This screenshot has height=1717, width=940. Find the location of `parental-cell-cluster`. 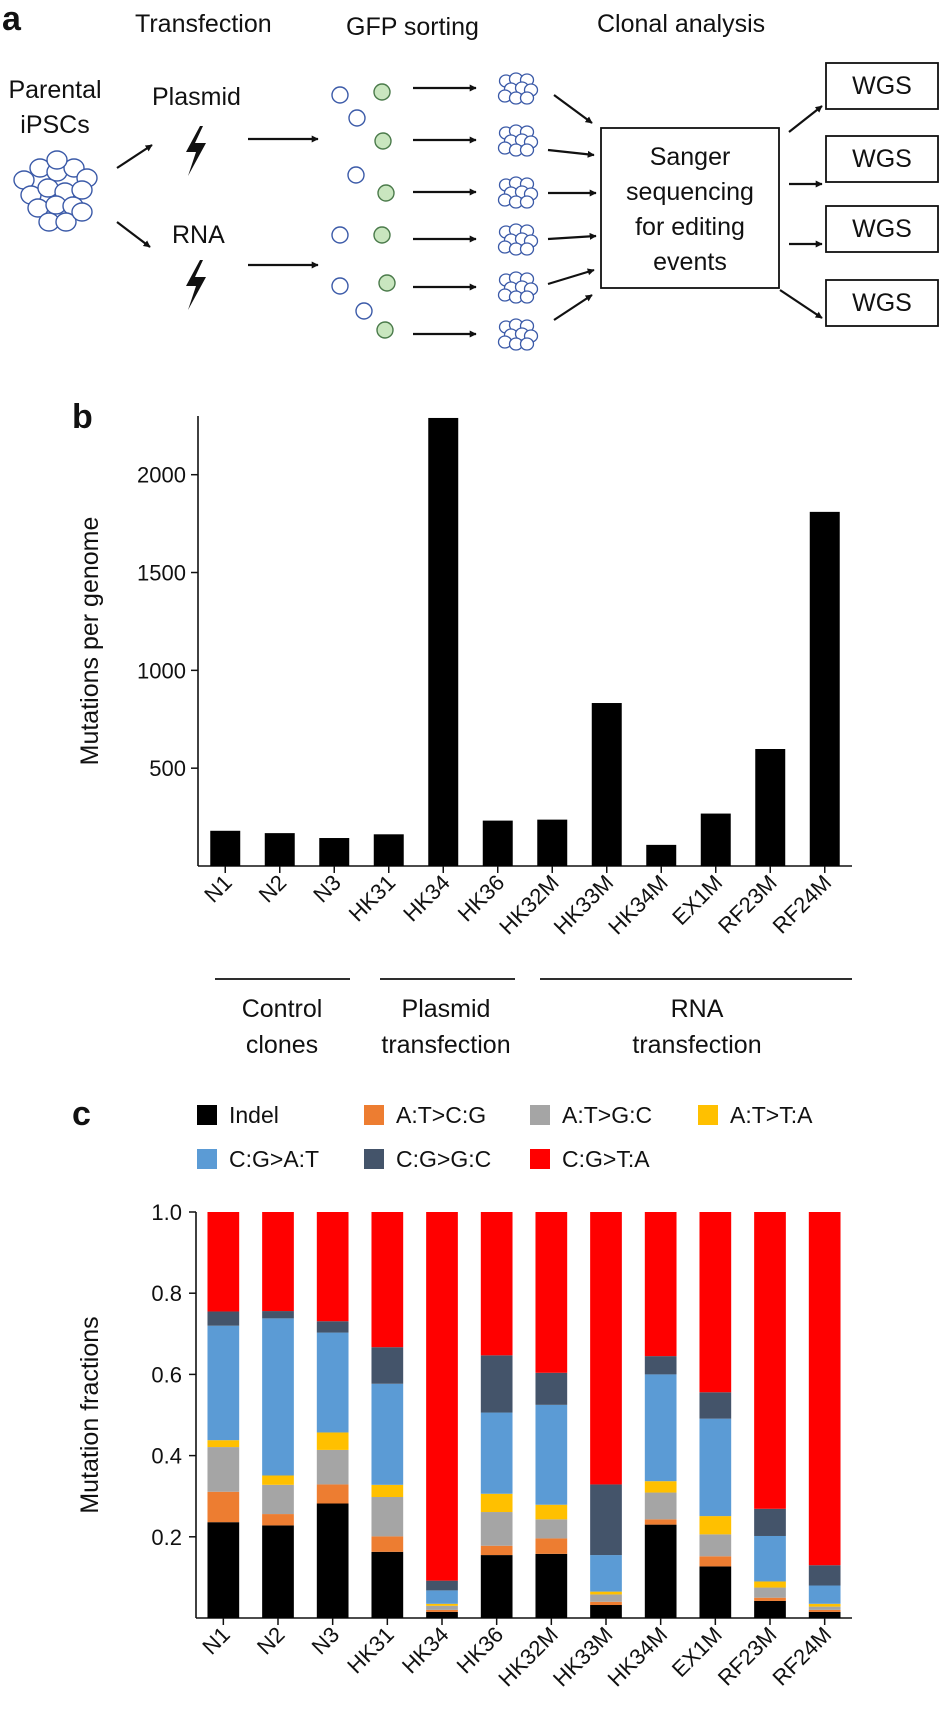

parental-cell-cluster is located at coordinates (55, 191).